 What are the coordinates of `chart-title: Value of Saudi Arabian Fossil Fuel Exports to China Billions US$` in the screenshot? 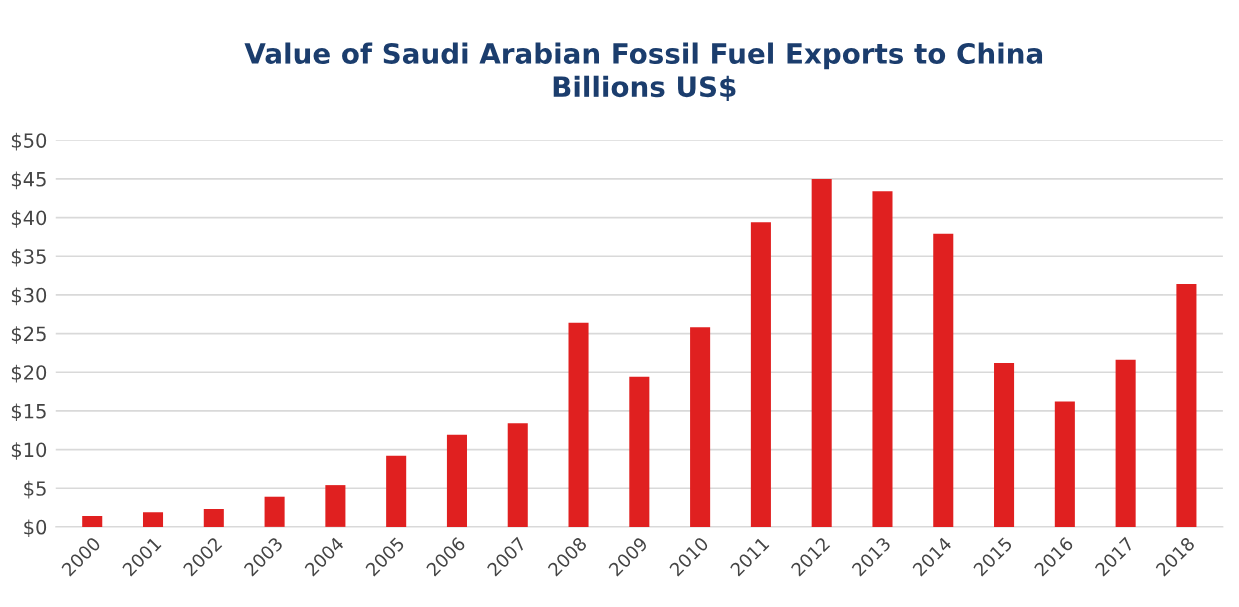 It's located at (643, 71).